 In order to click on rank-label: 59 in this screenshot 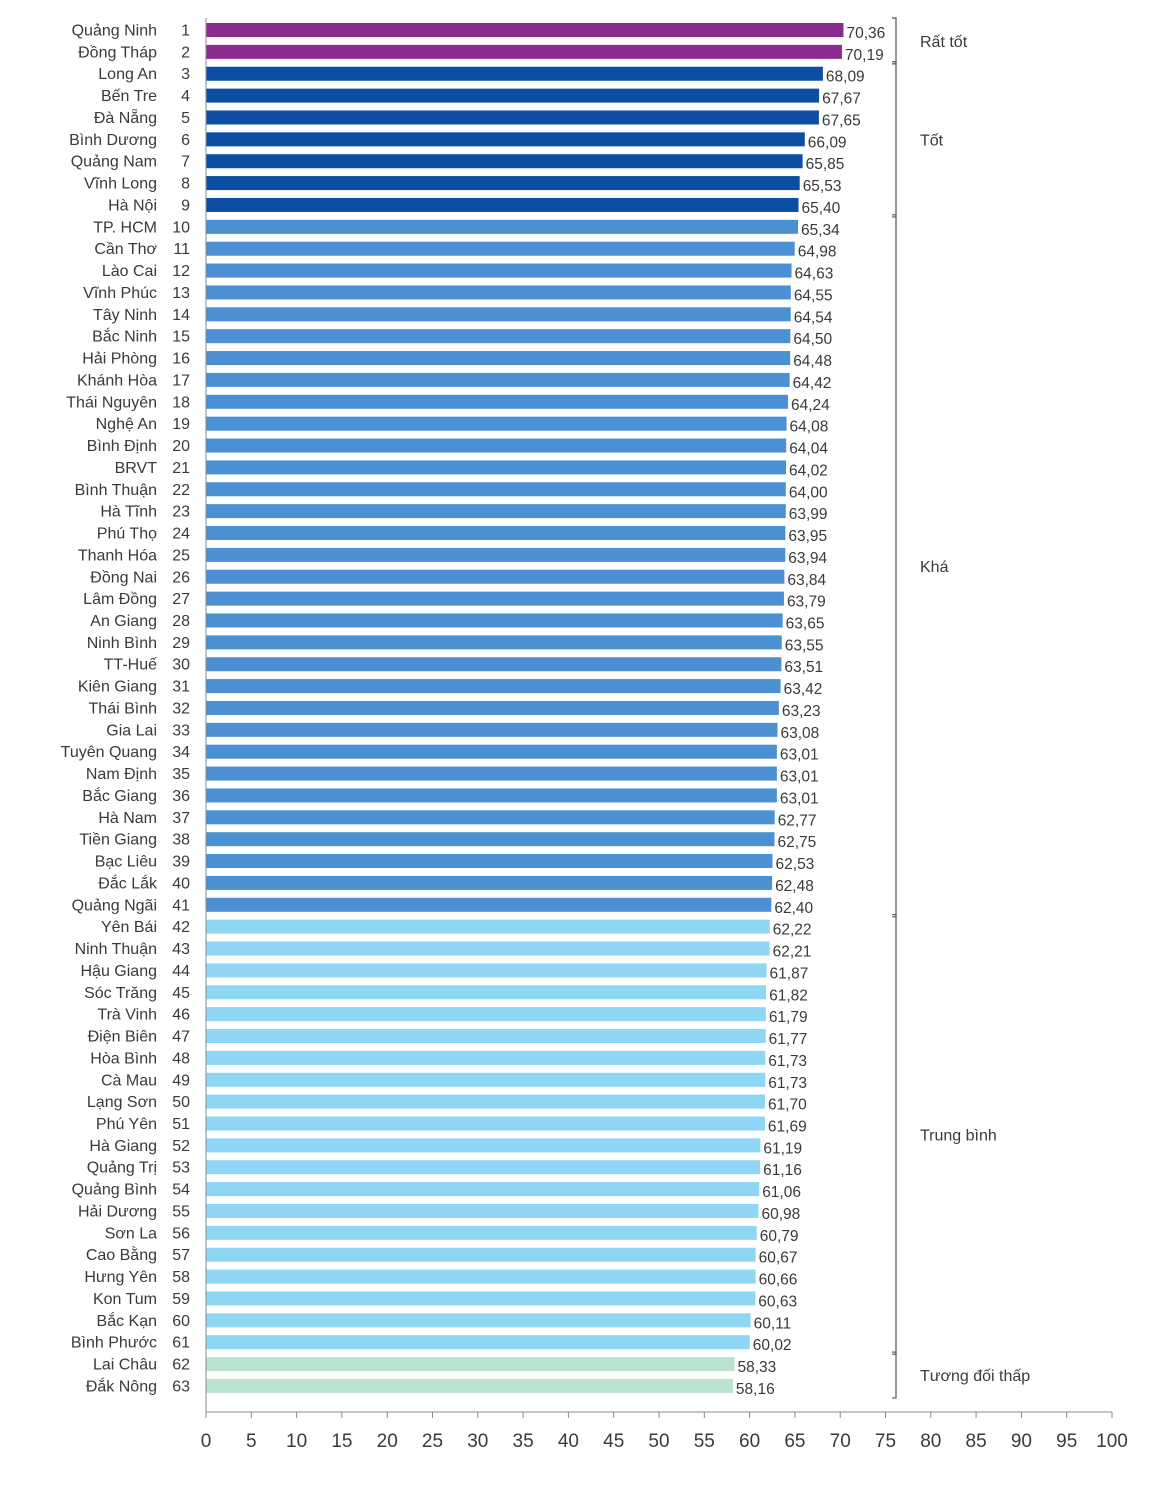, I will do `click(181, 1299)`.